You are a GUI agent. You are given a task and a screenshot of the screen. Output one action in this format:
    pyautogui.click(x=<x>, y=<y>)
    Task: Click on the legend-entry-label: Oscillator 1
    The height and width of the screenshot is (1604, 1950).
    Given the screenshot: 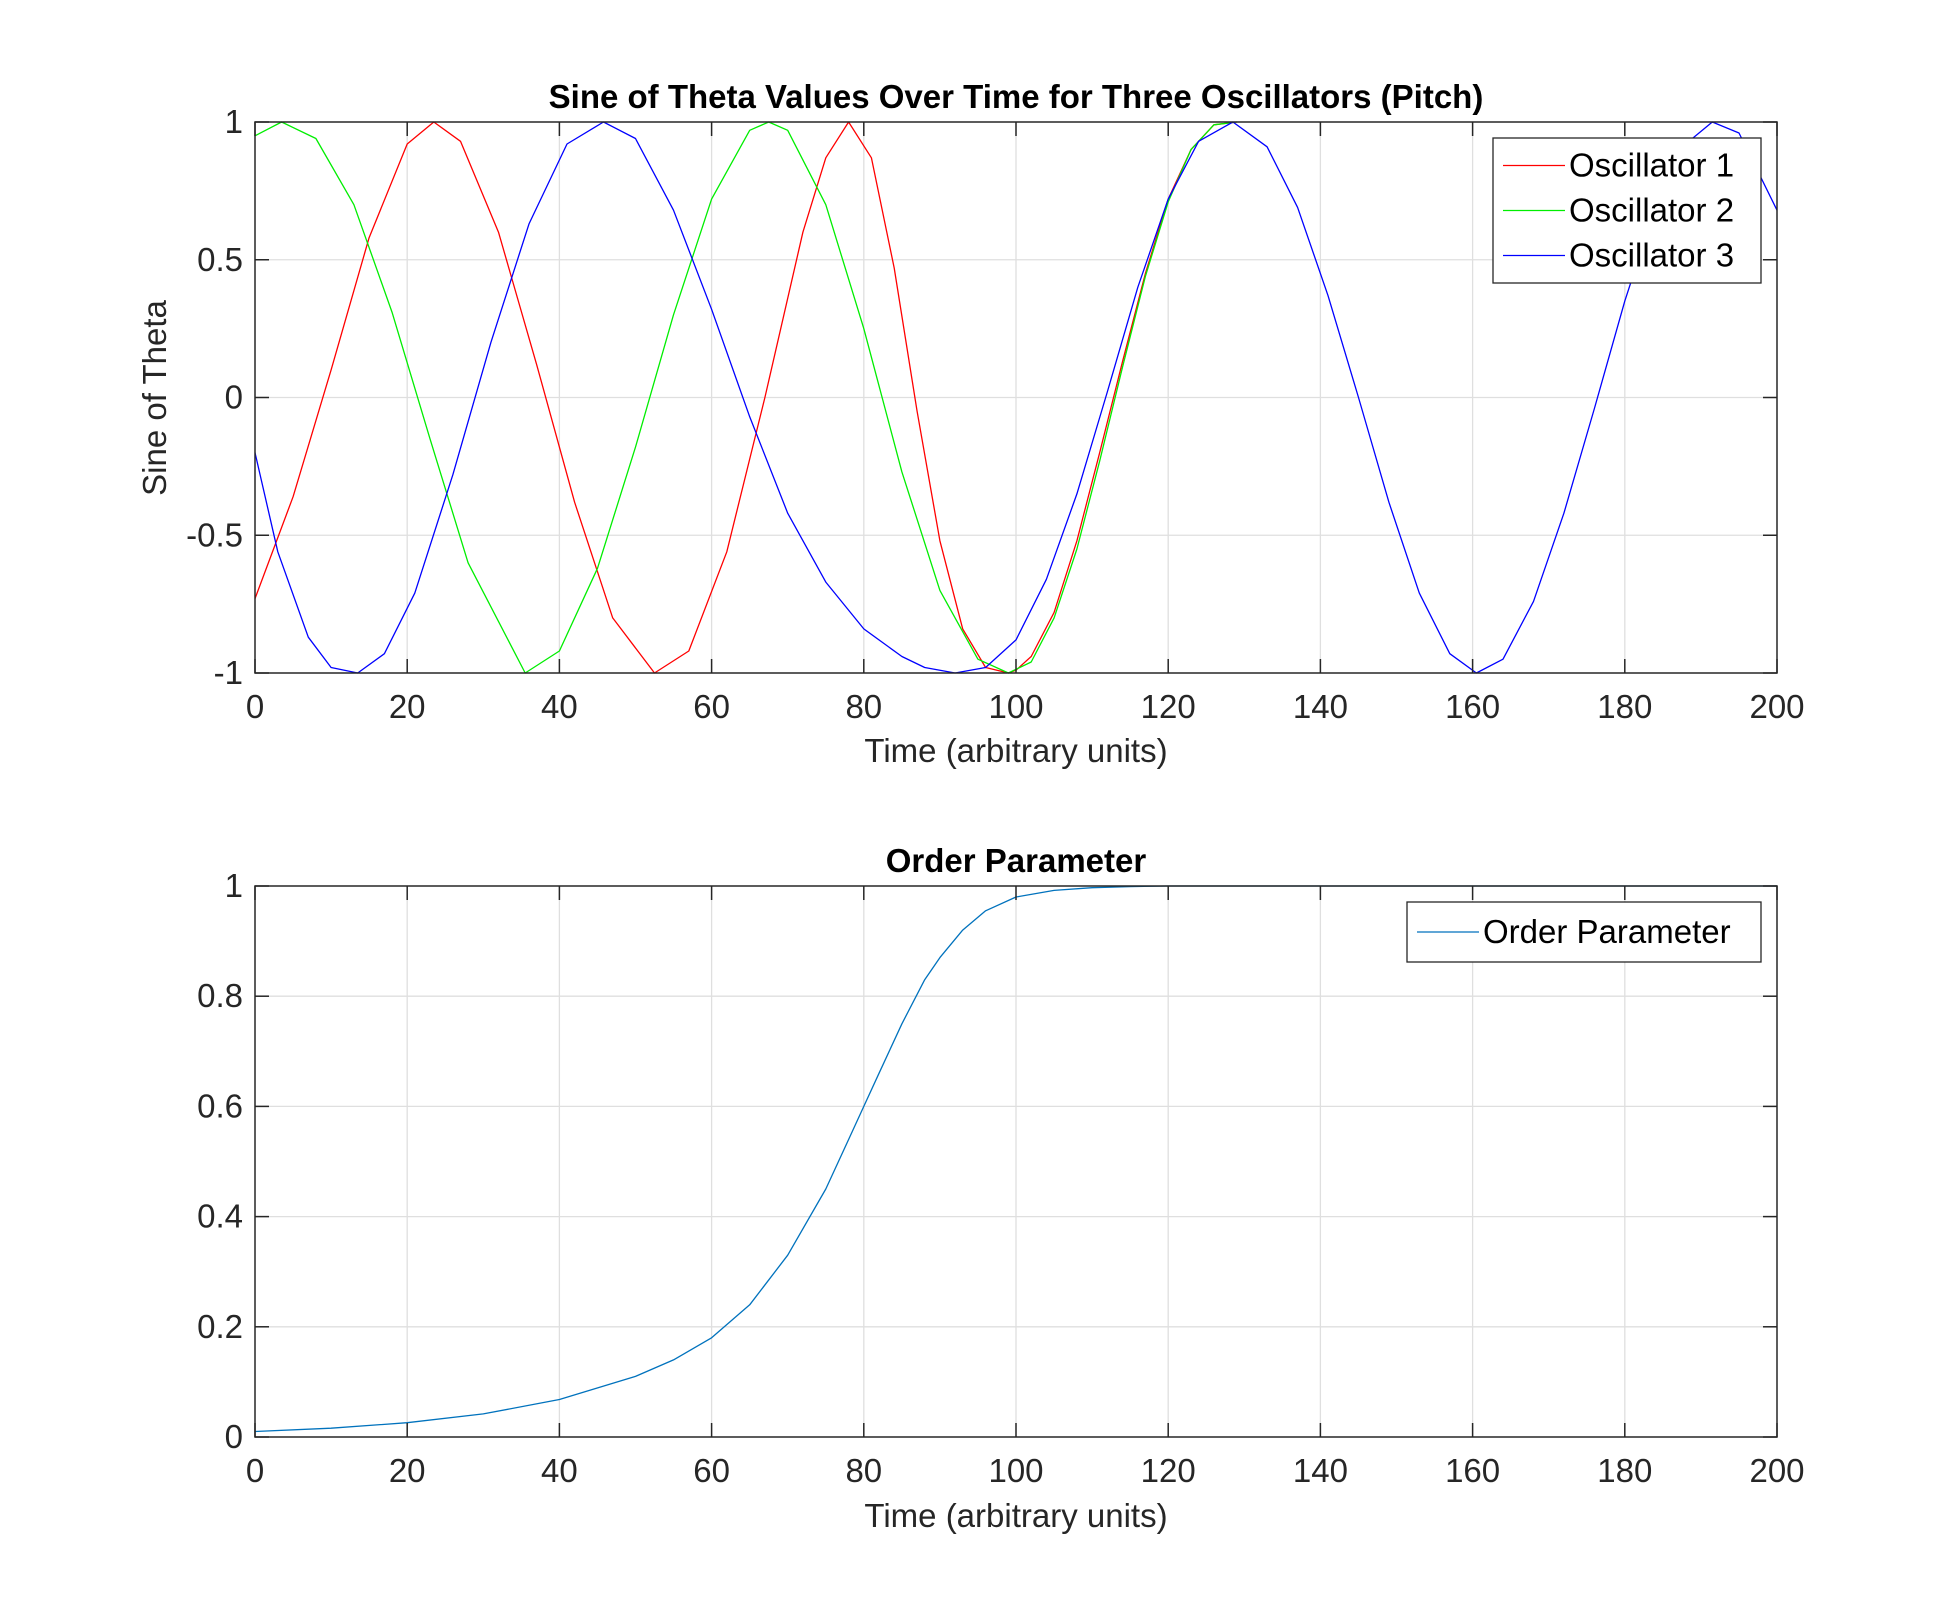 What is the action you would take?
    pyautogui.click(x=1651, y=165)
    